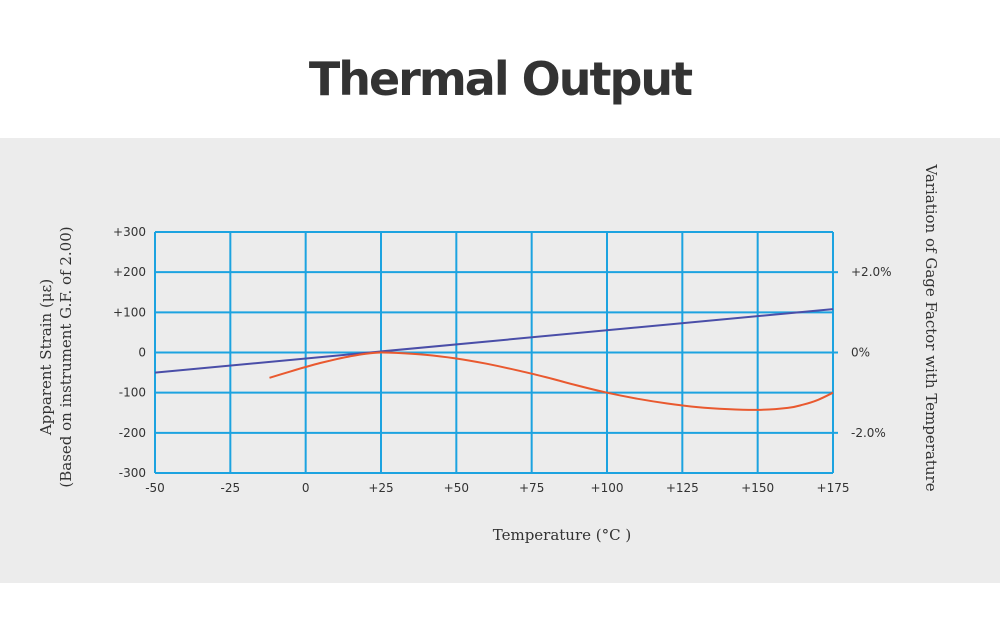  Describe the element at coordinates (132, 393) in the screenshot. I see `y-tick-label: -100` at that location.